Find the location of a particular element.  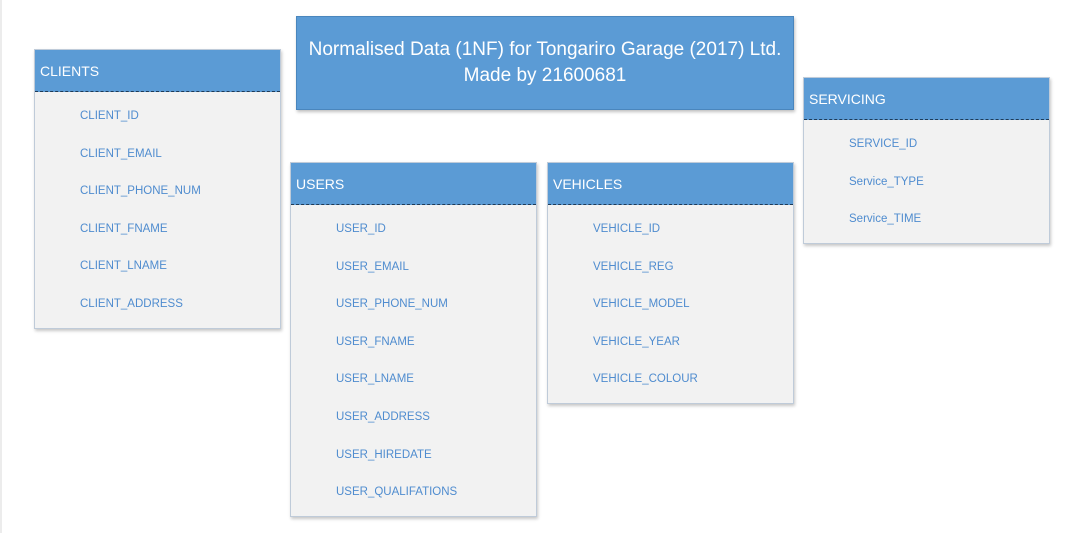

field-vehicle-model: VEHICLE_MODEL is located at coordinates (641, 304).